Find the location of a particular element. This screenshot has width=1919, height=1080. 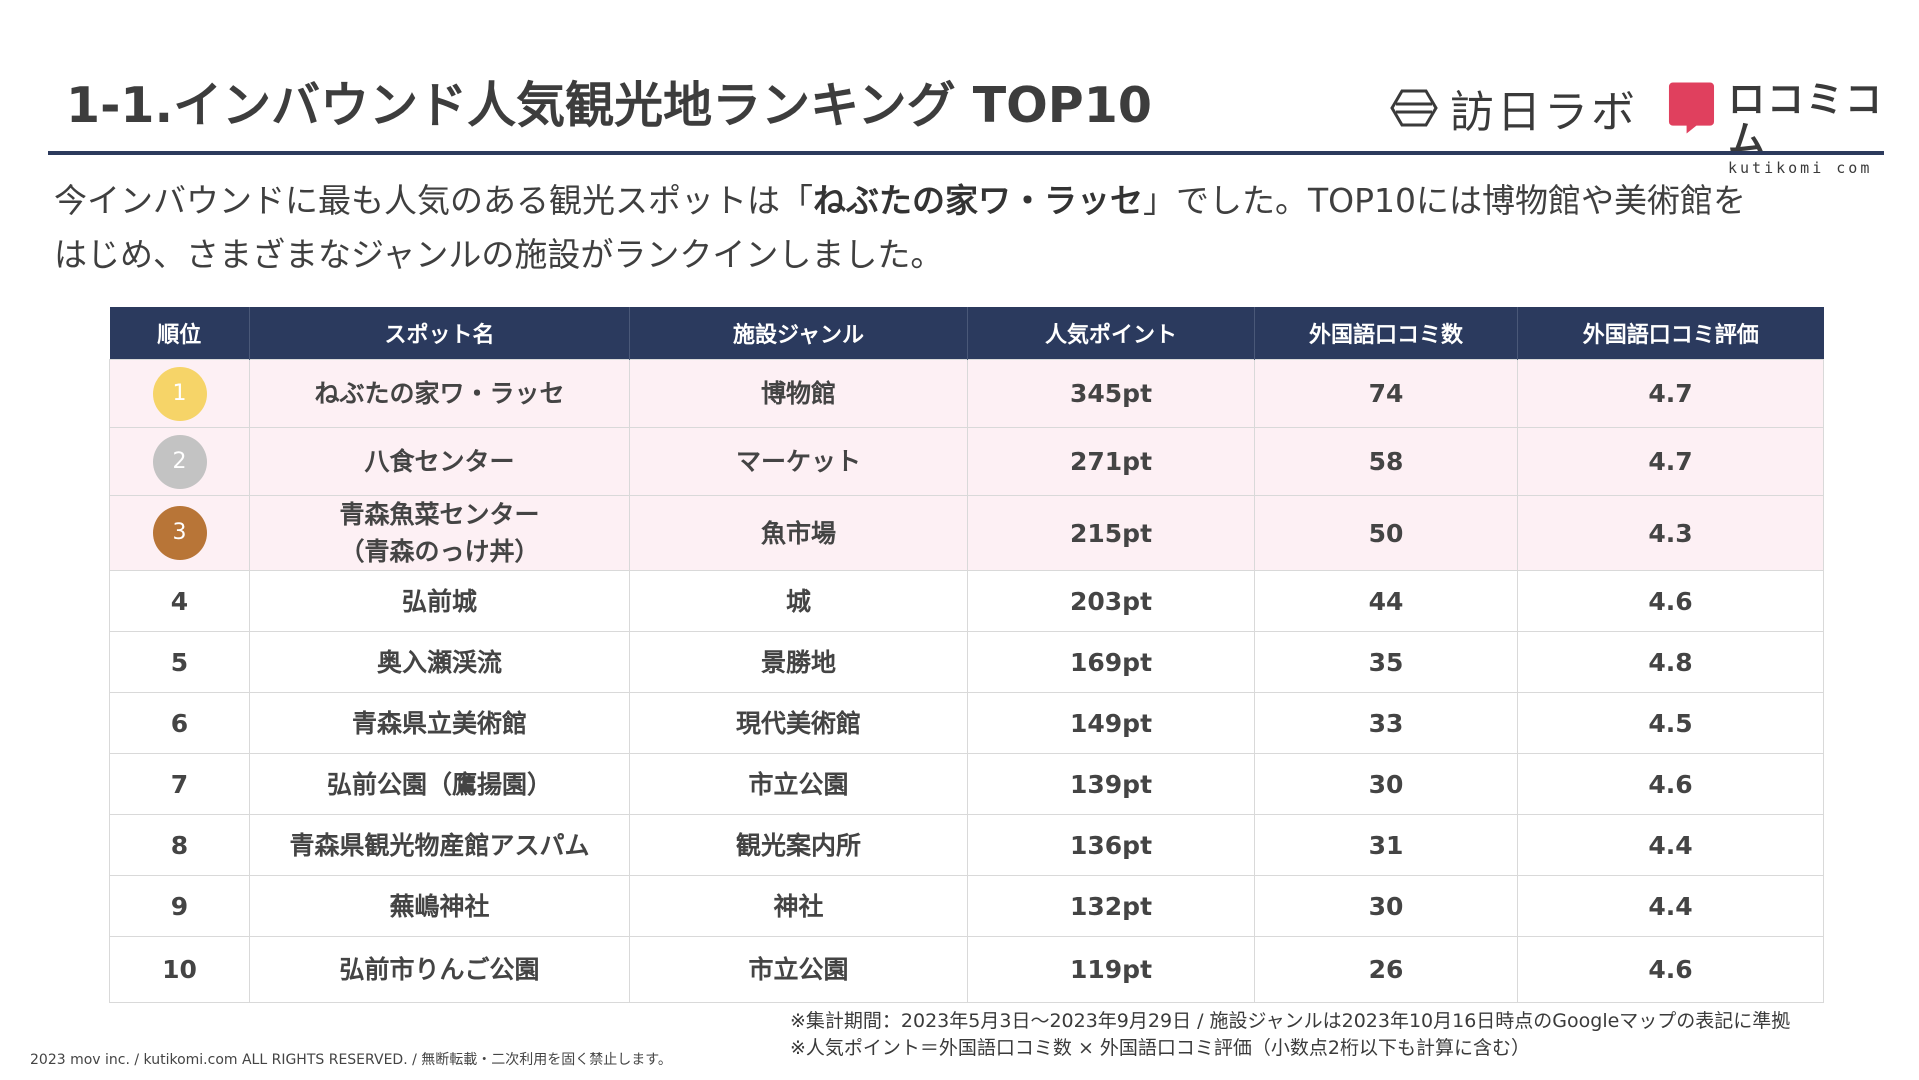

table-header-row: 順位 スポット名 施設ジャンル 人気ポイント 外国語口コミ数 外国語口コミ評価 is located at coordinates (966, 333).